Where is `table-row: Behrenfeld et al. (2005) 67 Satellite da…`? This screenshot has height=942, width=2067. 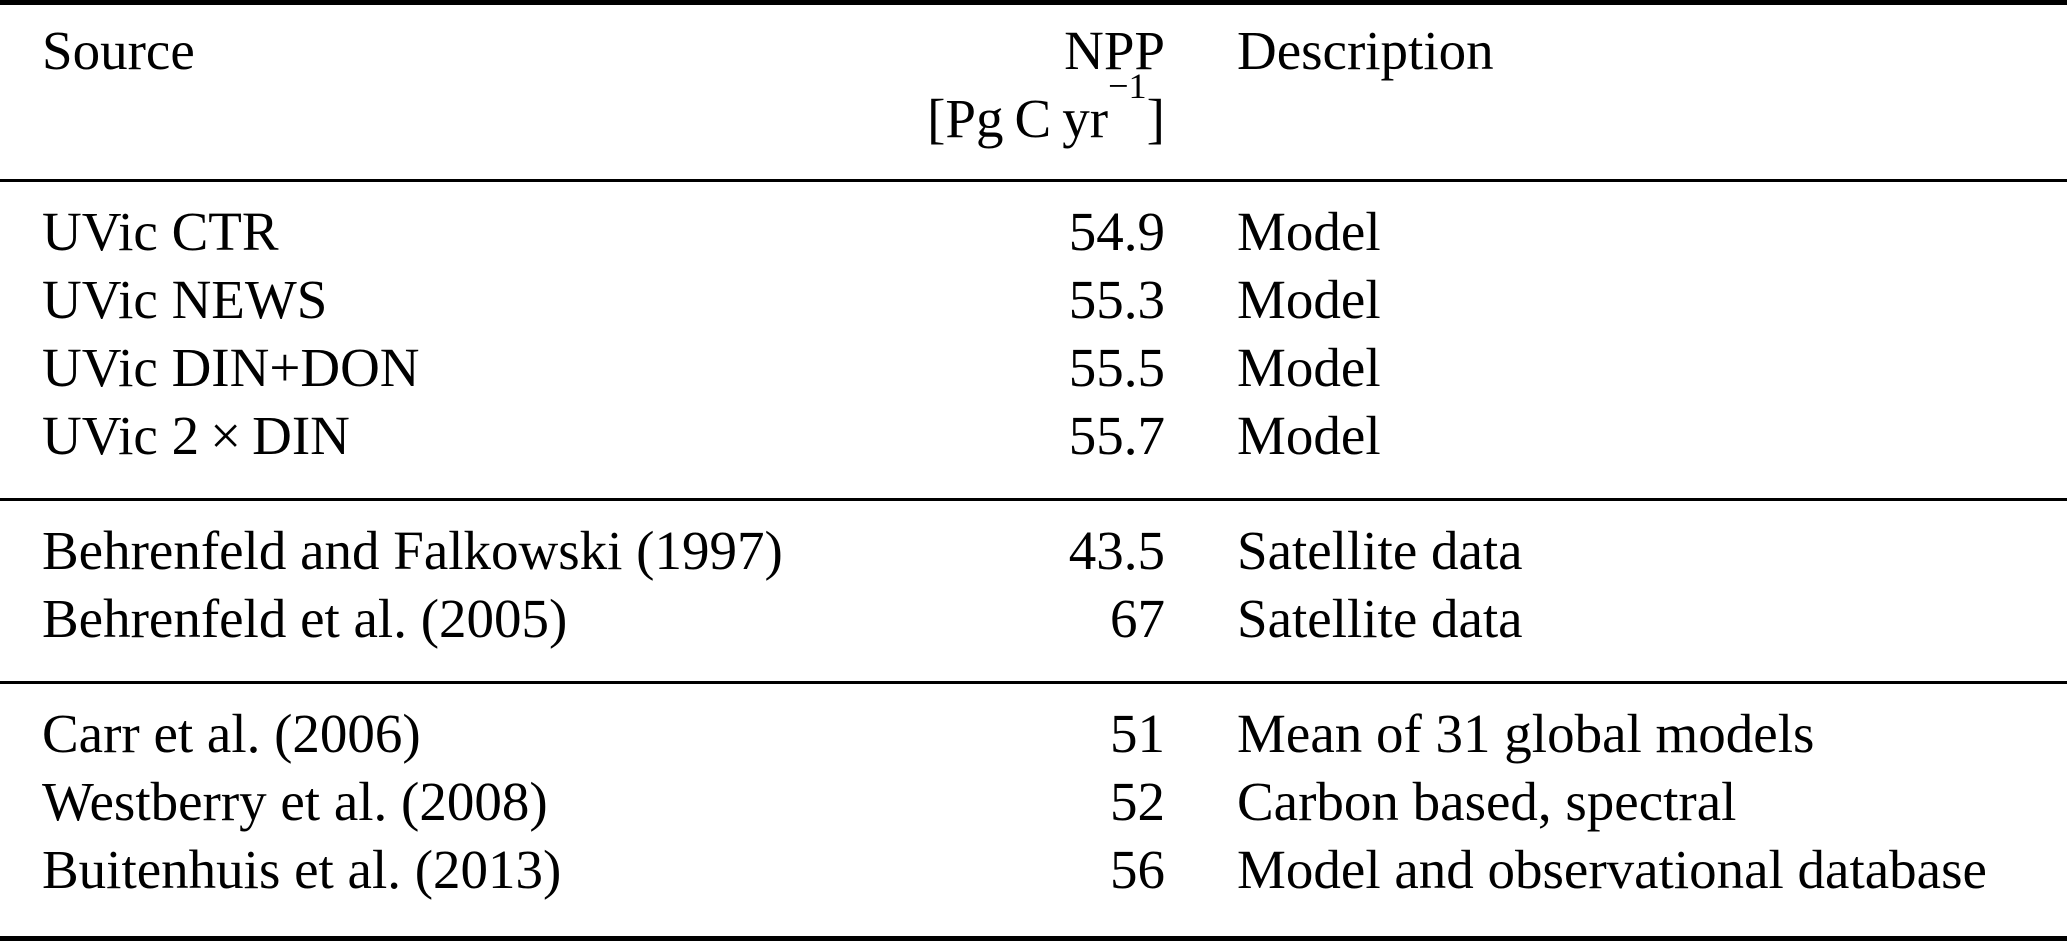
table-row: Behrenfeld et al. (2005) 67 Satellite da… is located at coordinates (1033, 634).